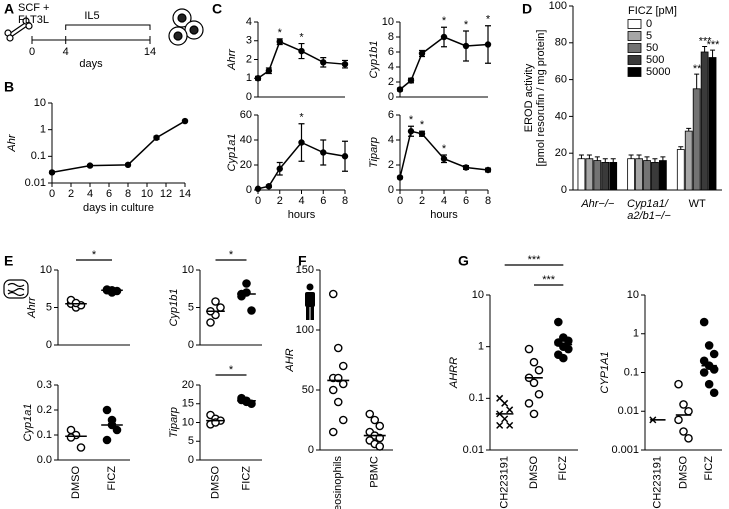 The height and width of the screenshot is (509, 729). I want to click on y-tick-label: 40, so click(246, 140).